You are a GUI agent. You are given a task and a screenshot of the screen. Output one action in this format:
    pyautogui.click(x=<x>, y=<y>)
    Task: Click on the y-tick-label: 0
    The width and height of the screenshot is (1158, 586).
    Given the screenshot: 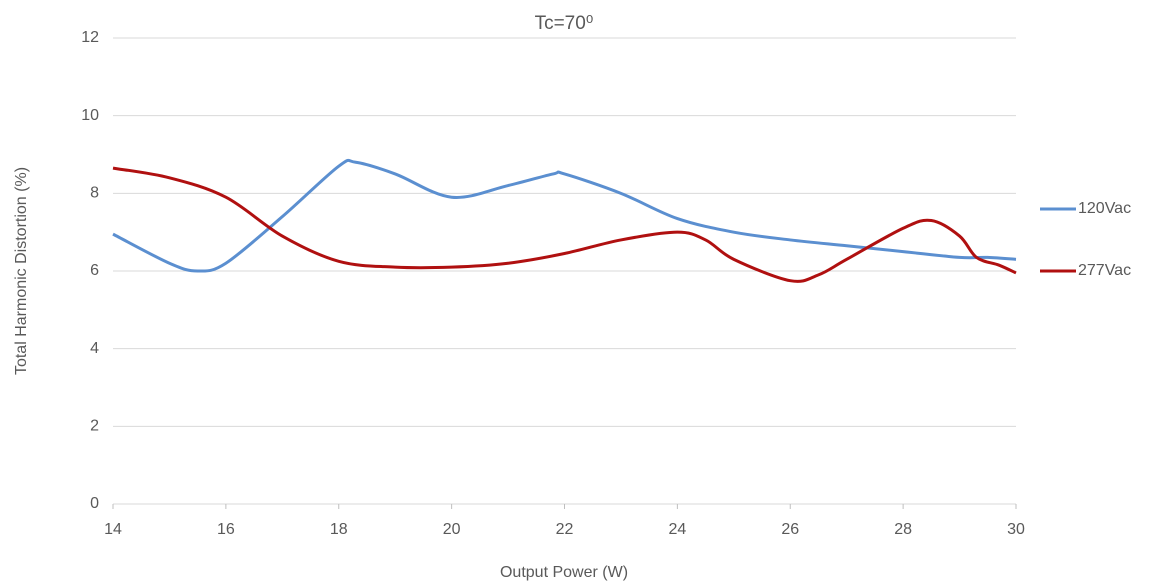 What is the action you would take?
    pyautogui.click(x=94, y=503)
    